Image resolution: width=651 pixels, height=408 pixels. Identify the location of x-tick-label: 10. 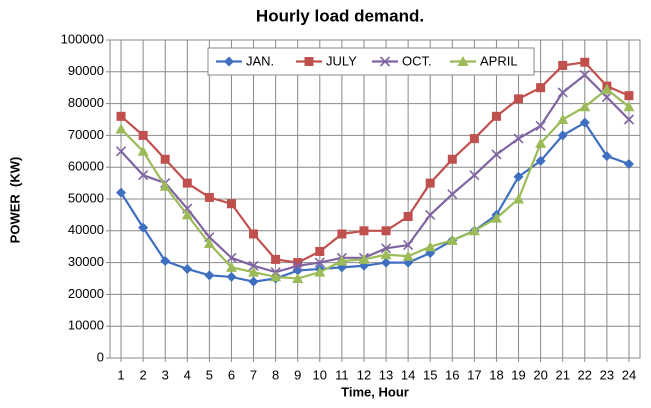
(320, 374).